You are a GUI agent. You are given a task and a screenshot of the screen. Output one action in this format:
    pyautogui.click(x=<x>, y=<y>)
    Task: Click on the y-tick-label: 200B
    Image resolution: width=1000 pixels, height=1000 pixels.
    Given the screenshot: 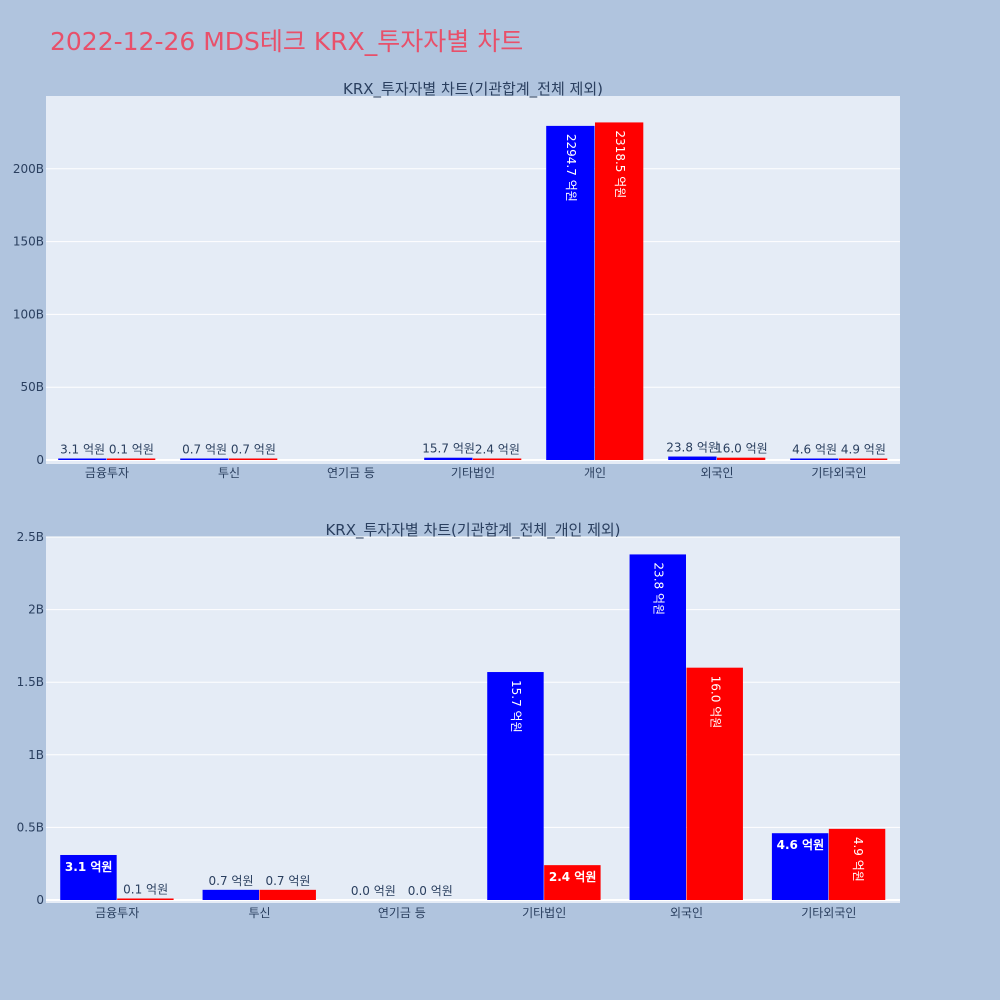 What is the action you would take?
    pyautogui.click(x=28, y=169)
    